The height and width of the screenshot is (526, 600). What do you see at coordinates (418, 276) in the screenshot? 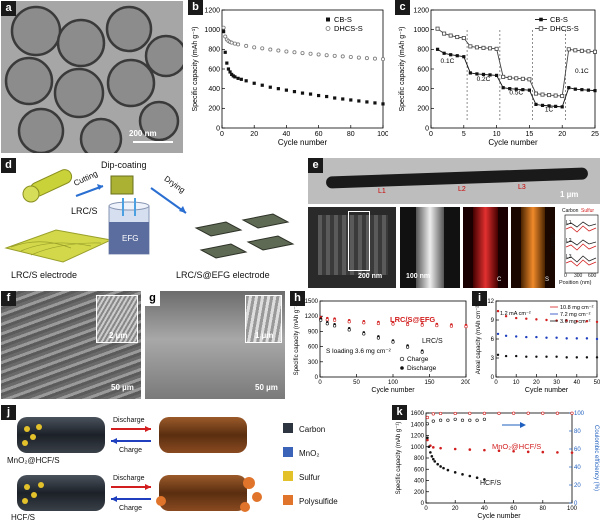
I see `scale-bar-label: 100 nm` at bounding box center [418, 276].